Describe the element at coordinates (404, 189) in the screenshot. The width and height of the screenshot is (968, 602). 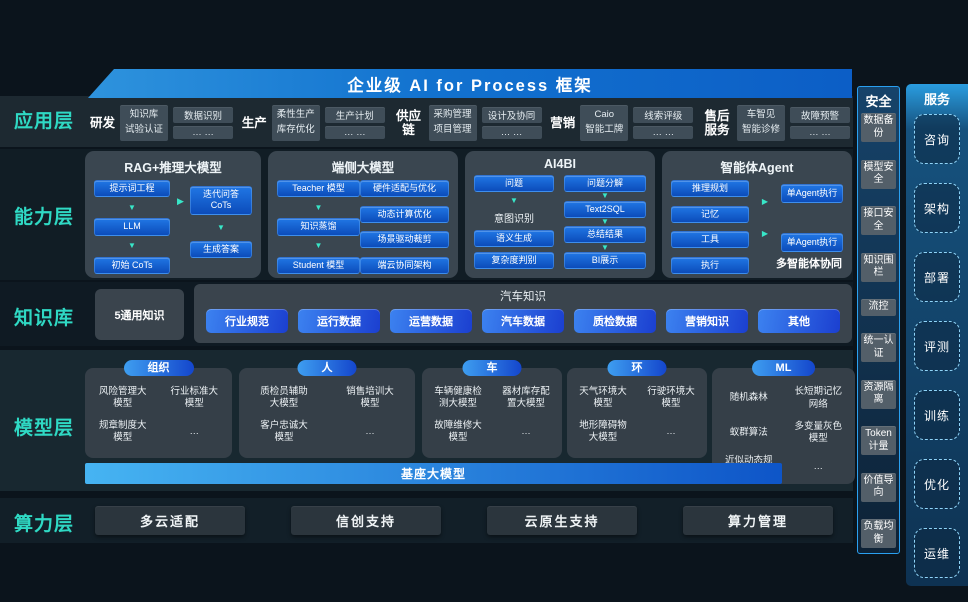
I see `feature-chip: 硬件适配与优化` at that location.